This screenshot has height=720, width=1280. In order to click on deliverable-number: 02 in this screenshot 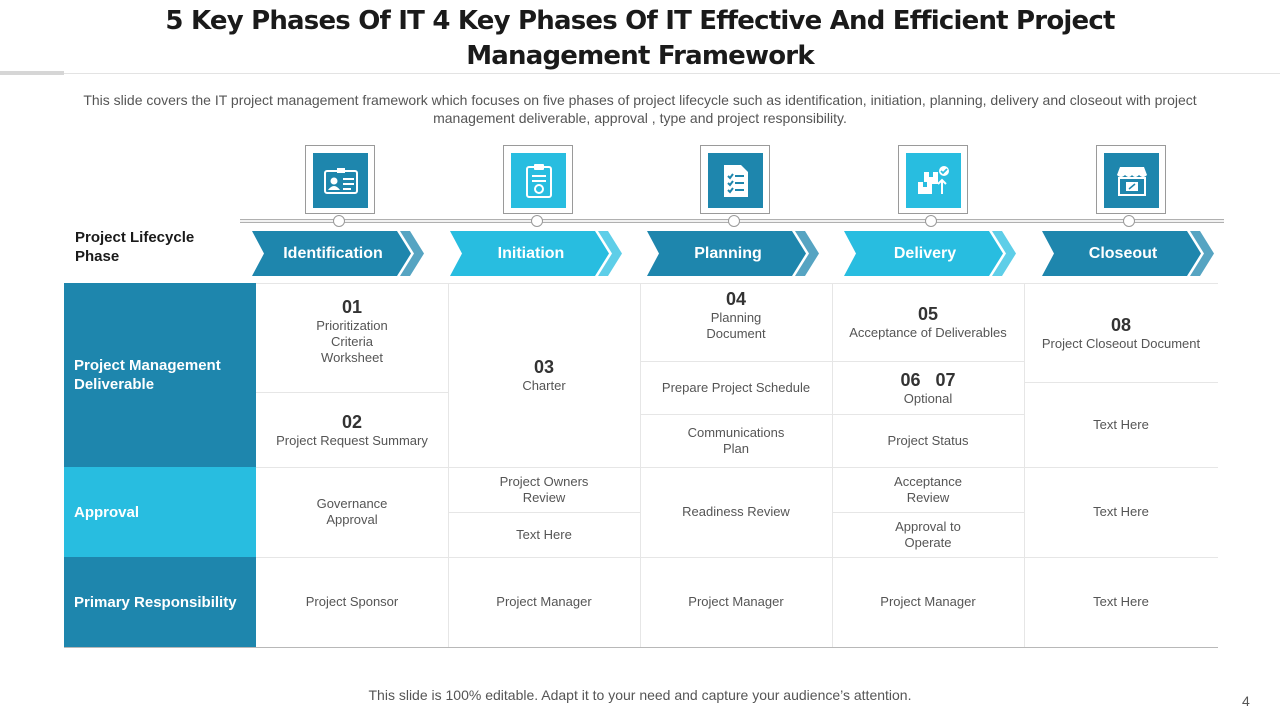, I will do `click(352, 421)`.